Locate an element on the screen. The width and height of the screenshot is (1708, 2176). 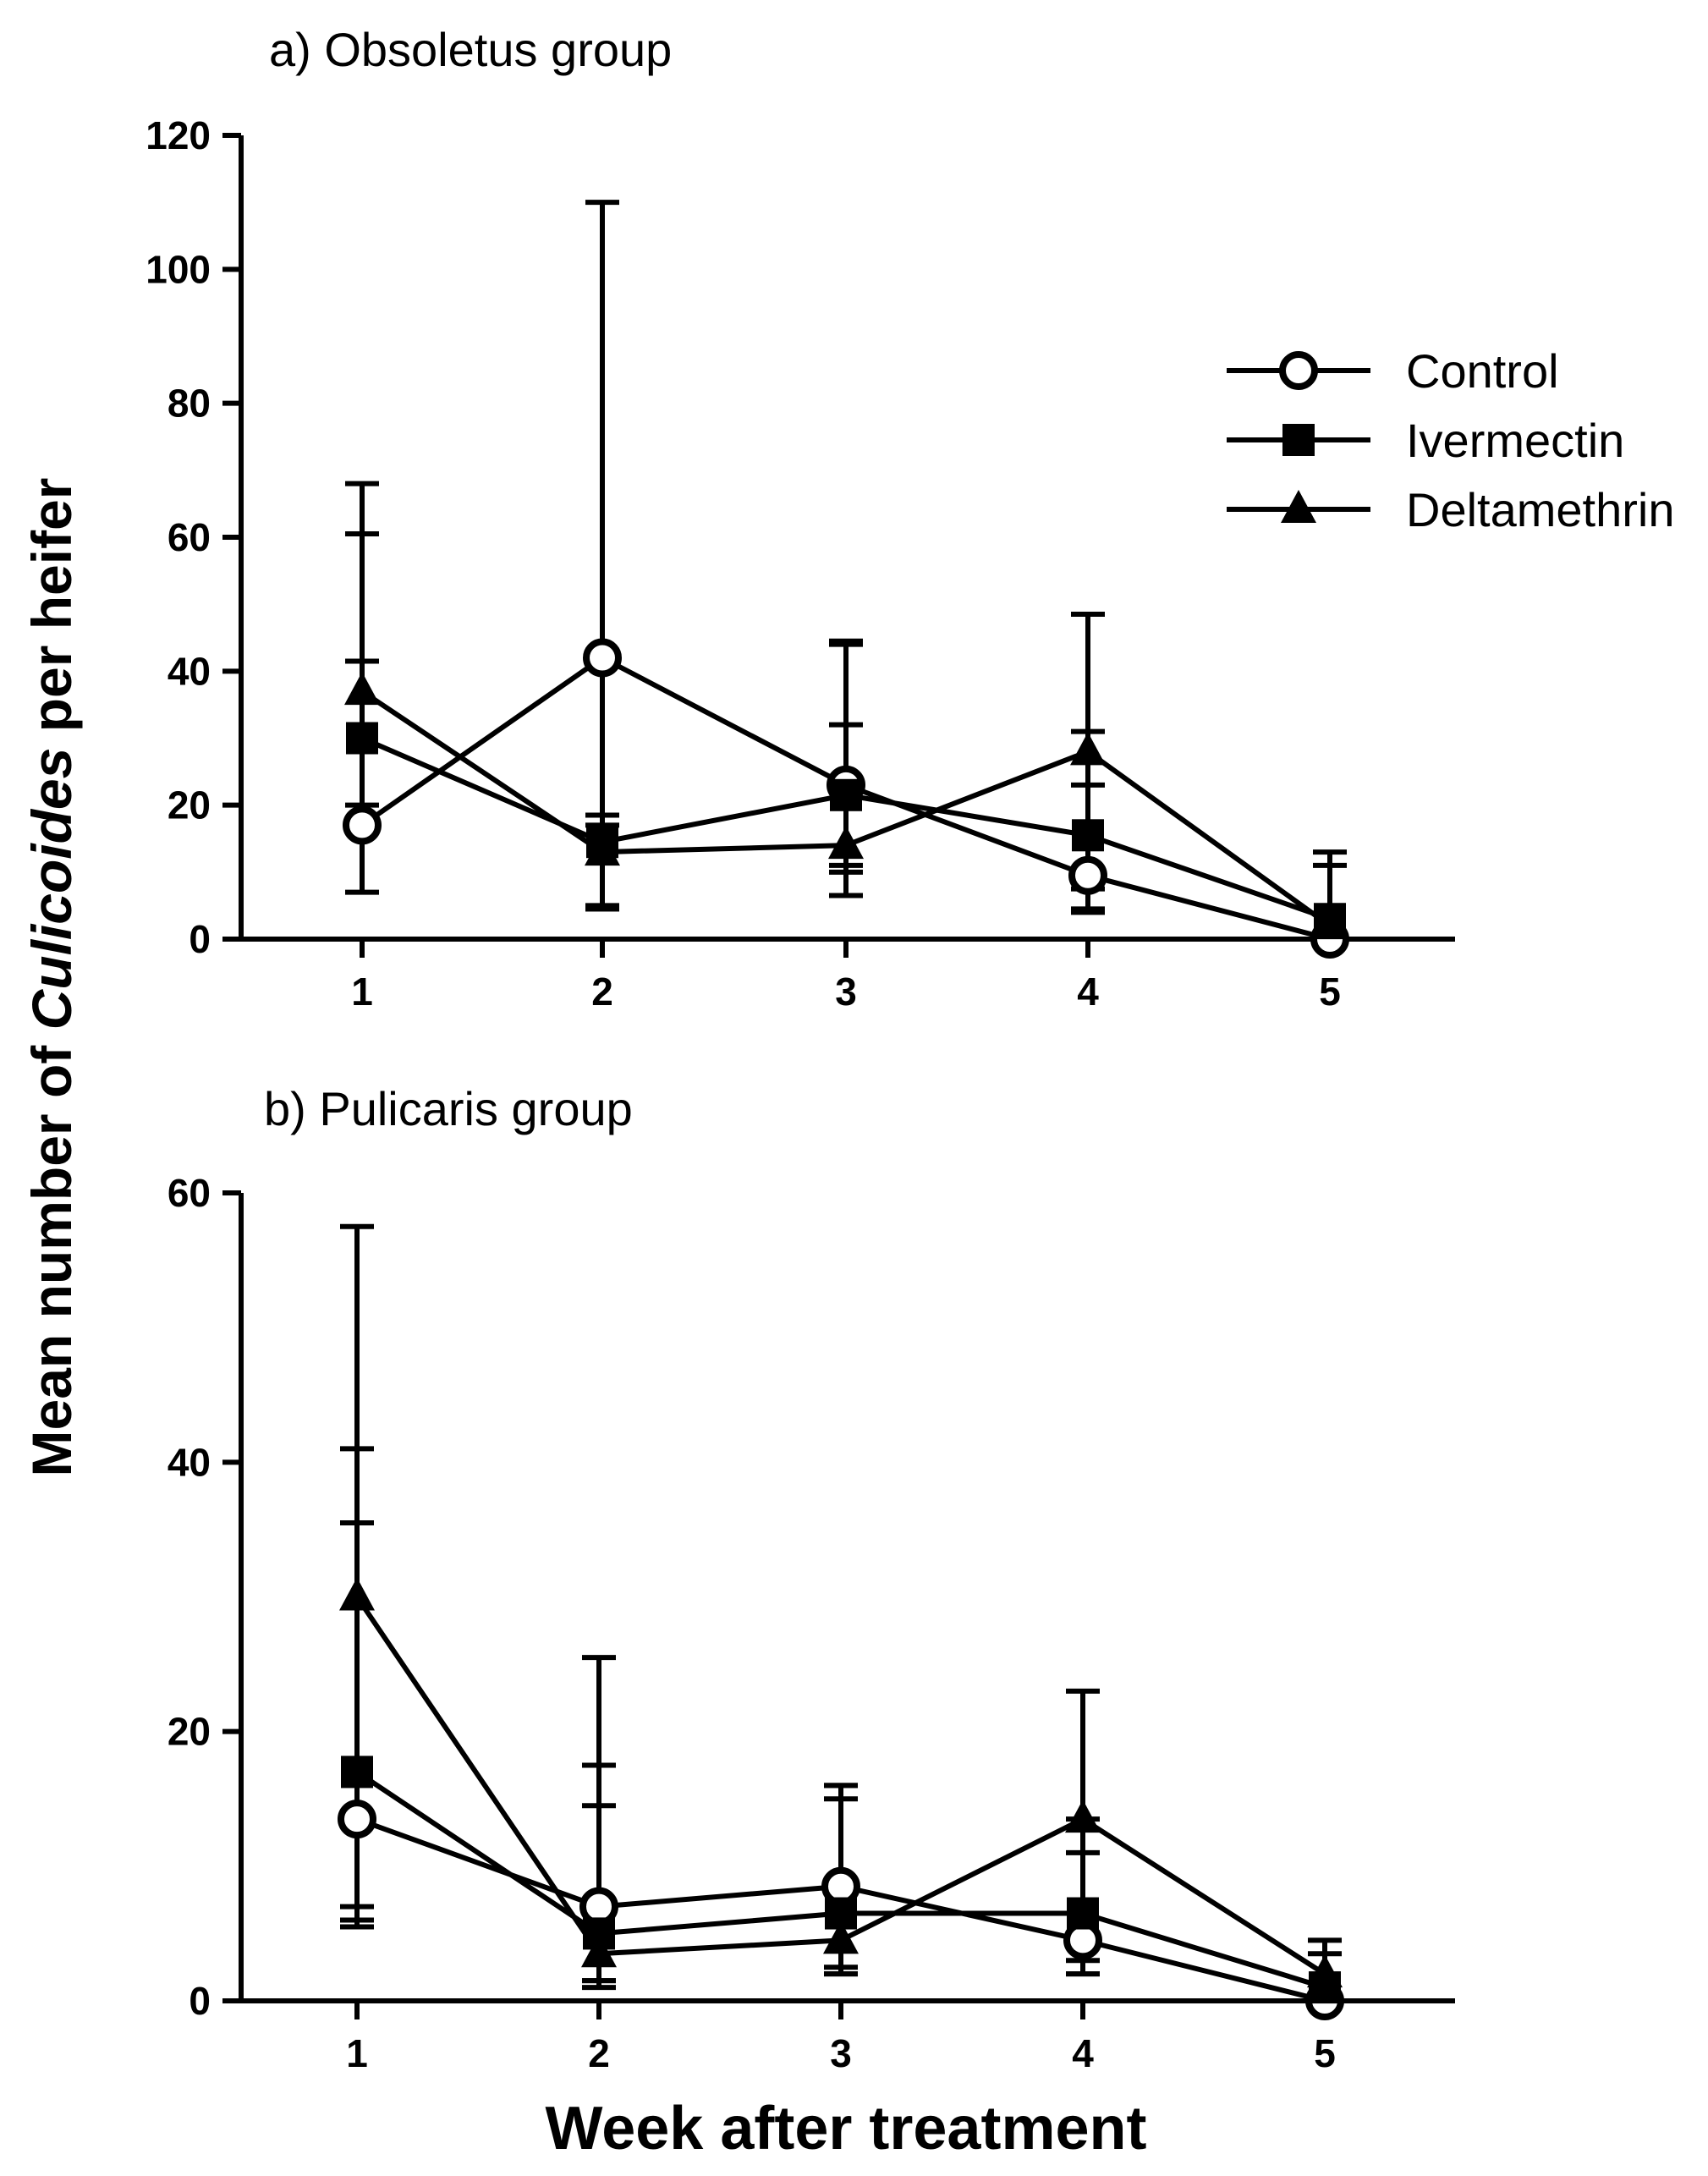
legend-item-ivermectin: Ivermectin is located at coordinates (1425, 440).